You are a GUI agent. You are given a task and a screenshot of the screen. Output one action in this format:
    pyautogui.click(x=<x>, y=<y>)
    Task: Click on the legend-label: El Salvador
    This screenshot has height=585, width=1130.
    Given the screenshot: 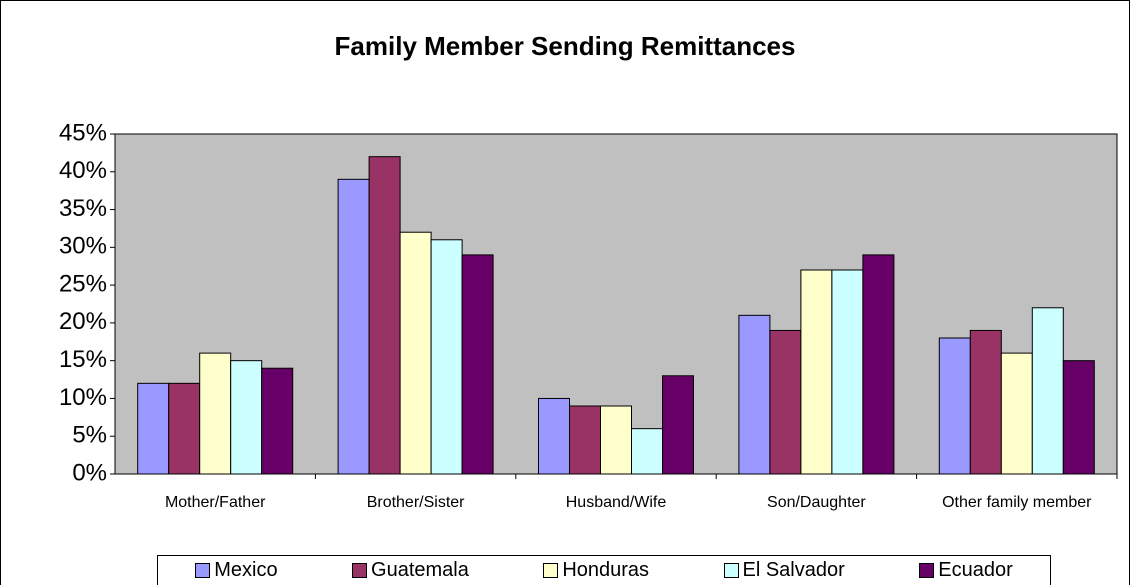 What is the action you would take?
    pyautogui.click(x=793, y=570)
    